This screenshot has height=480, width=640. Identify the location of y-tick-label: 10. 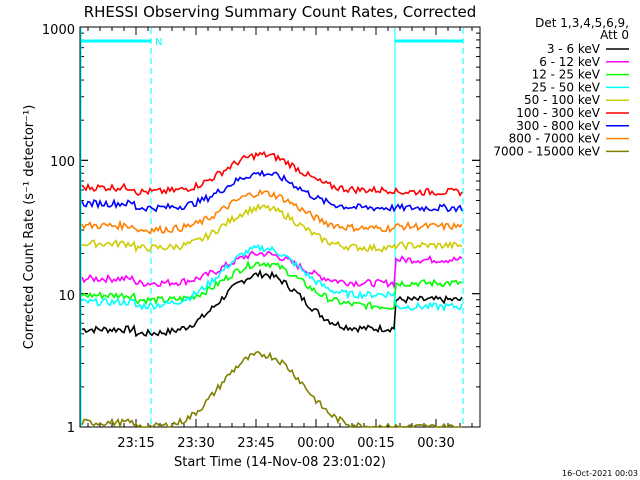
(66, 296).